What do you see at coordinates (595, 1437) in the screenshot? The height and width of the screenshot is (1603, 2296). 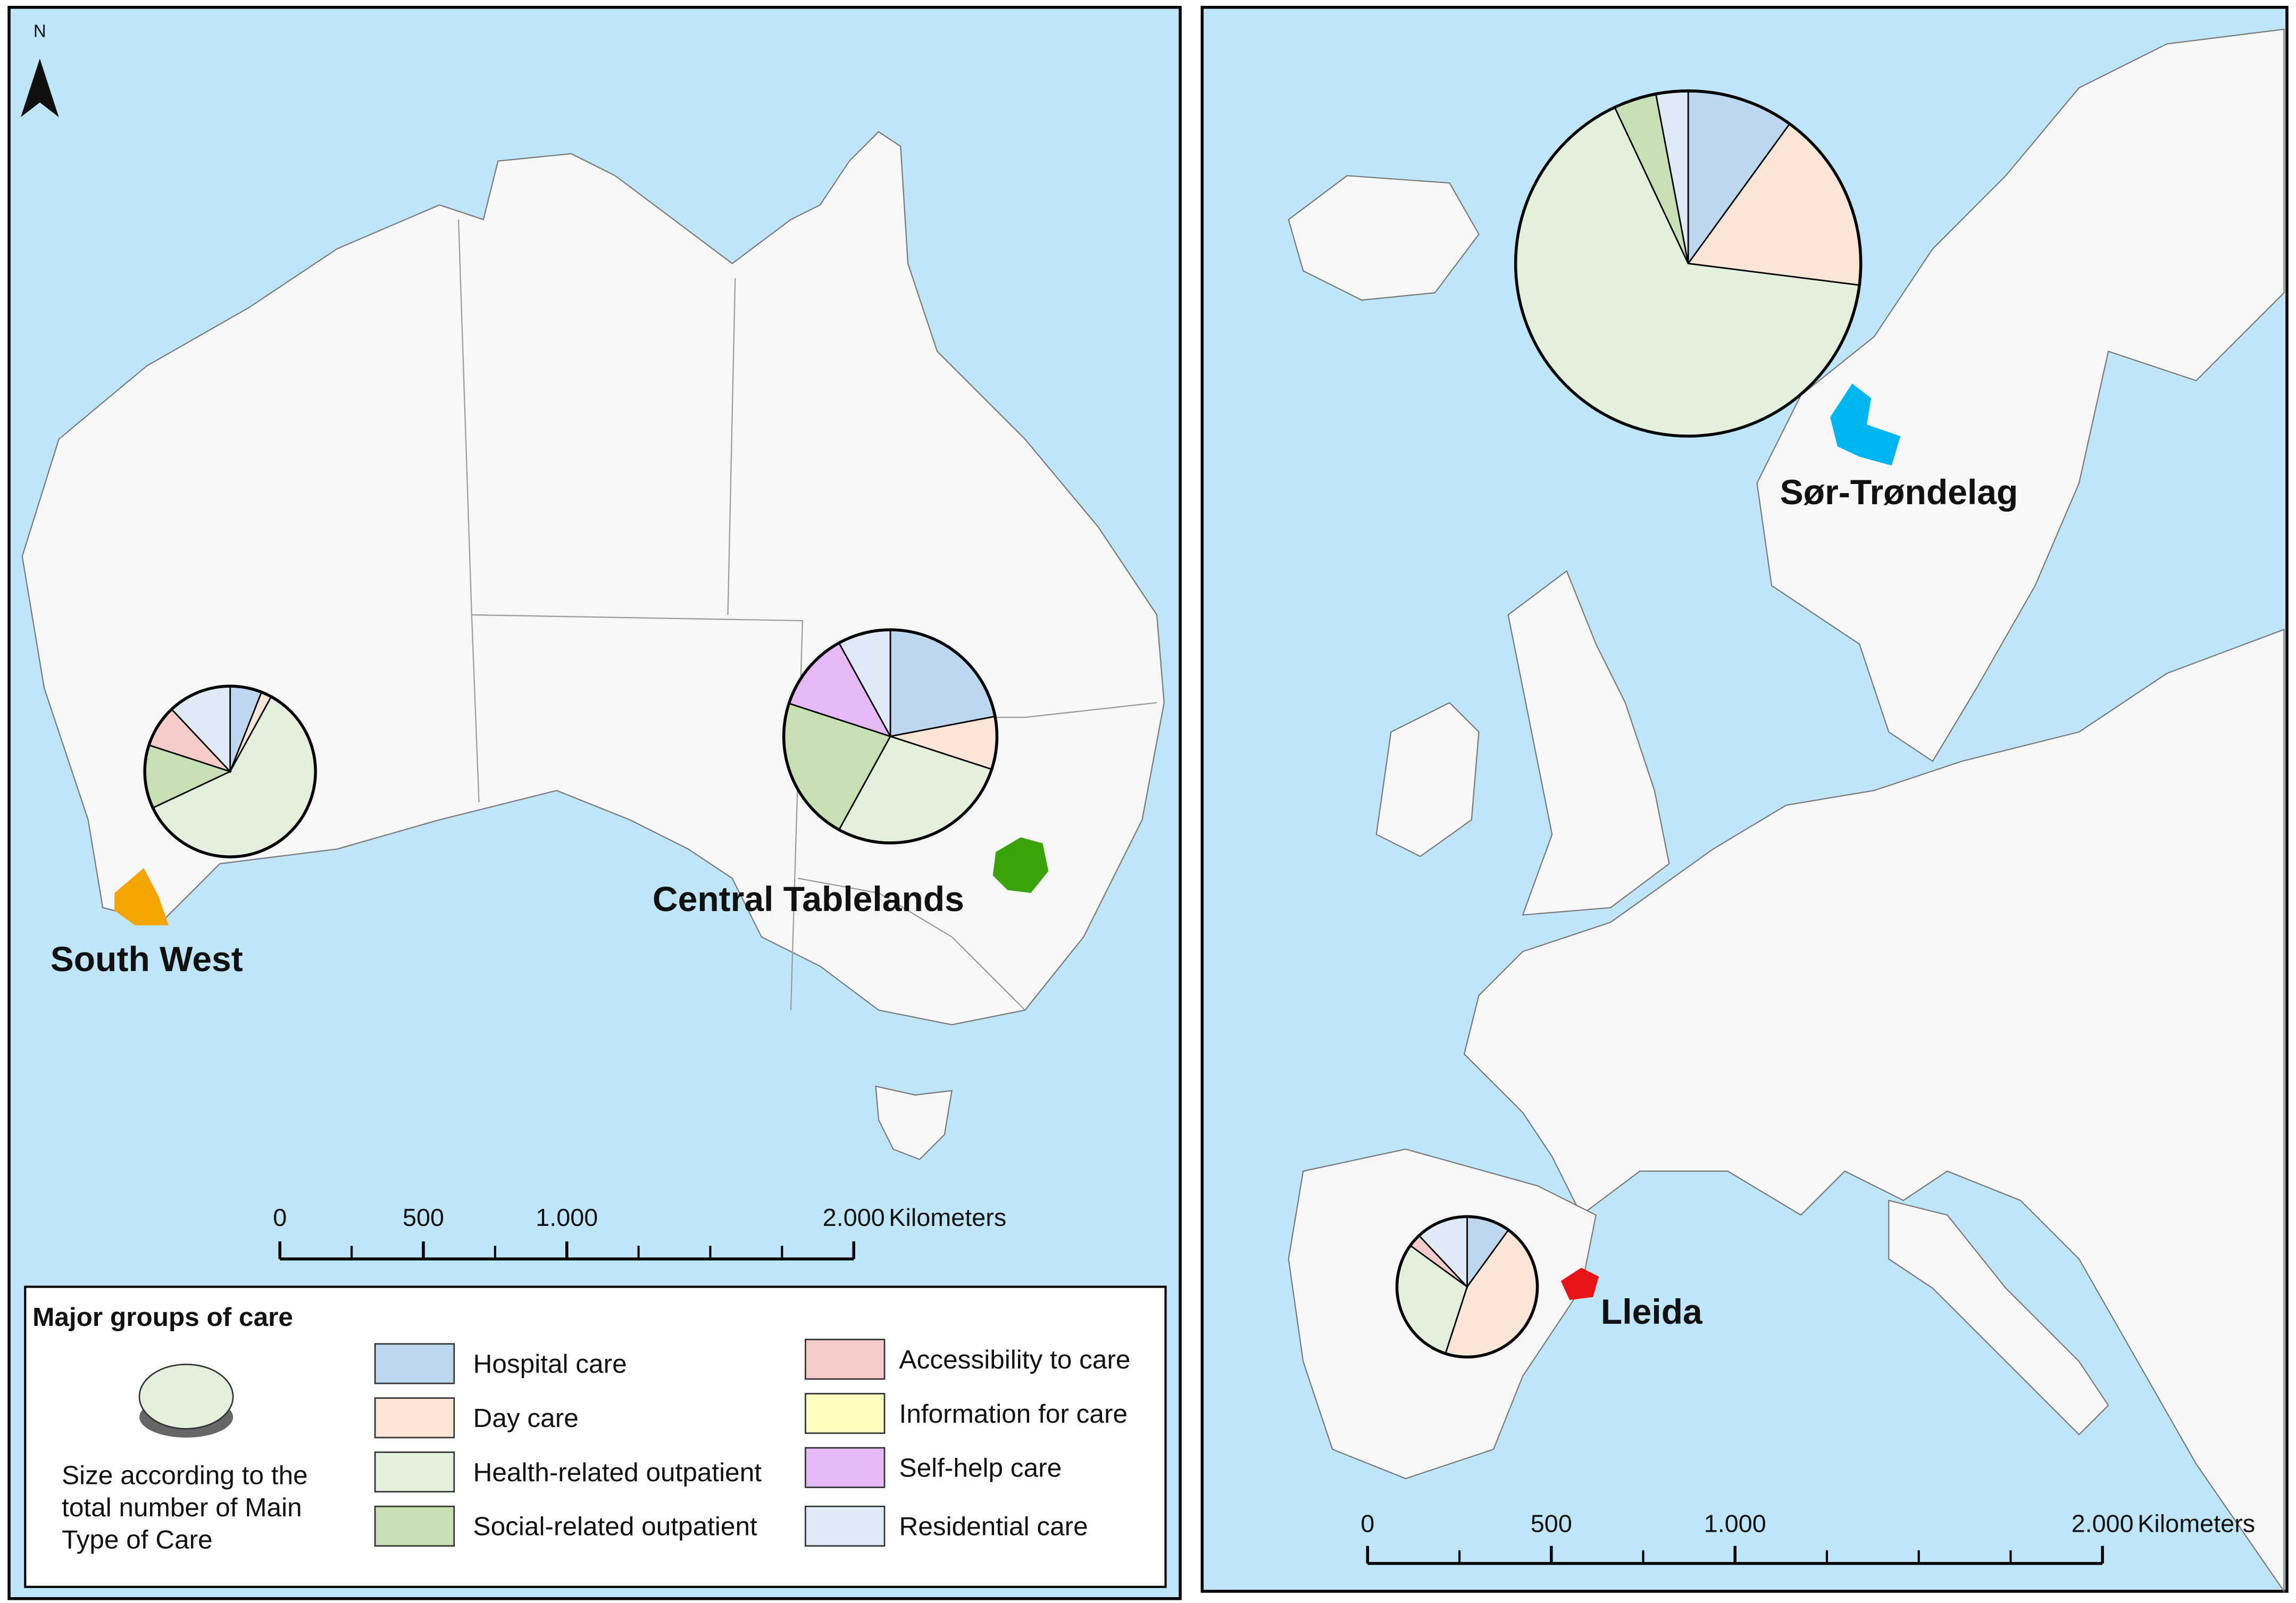 I see `legend-box` at bounding box center [595, 1437].